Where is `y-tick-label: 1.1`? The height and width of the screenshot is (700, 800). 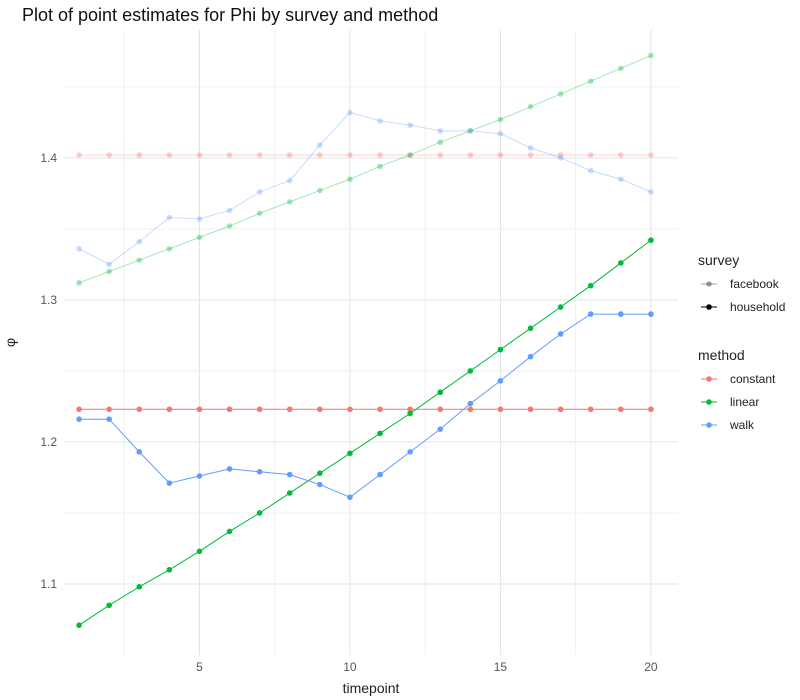
y-tick-label: 1.1 is located at coordinates (48, 584).